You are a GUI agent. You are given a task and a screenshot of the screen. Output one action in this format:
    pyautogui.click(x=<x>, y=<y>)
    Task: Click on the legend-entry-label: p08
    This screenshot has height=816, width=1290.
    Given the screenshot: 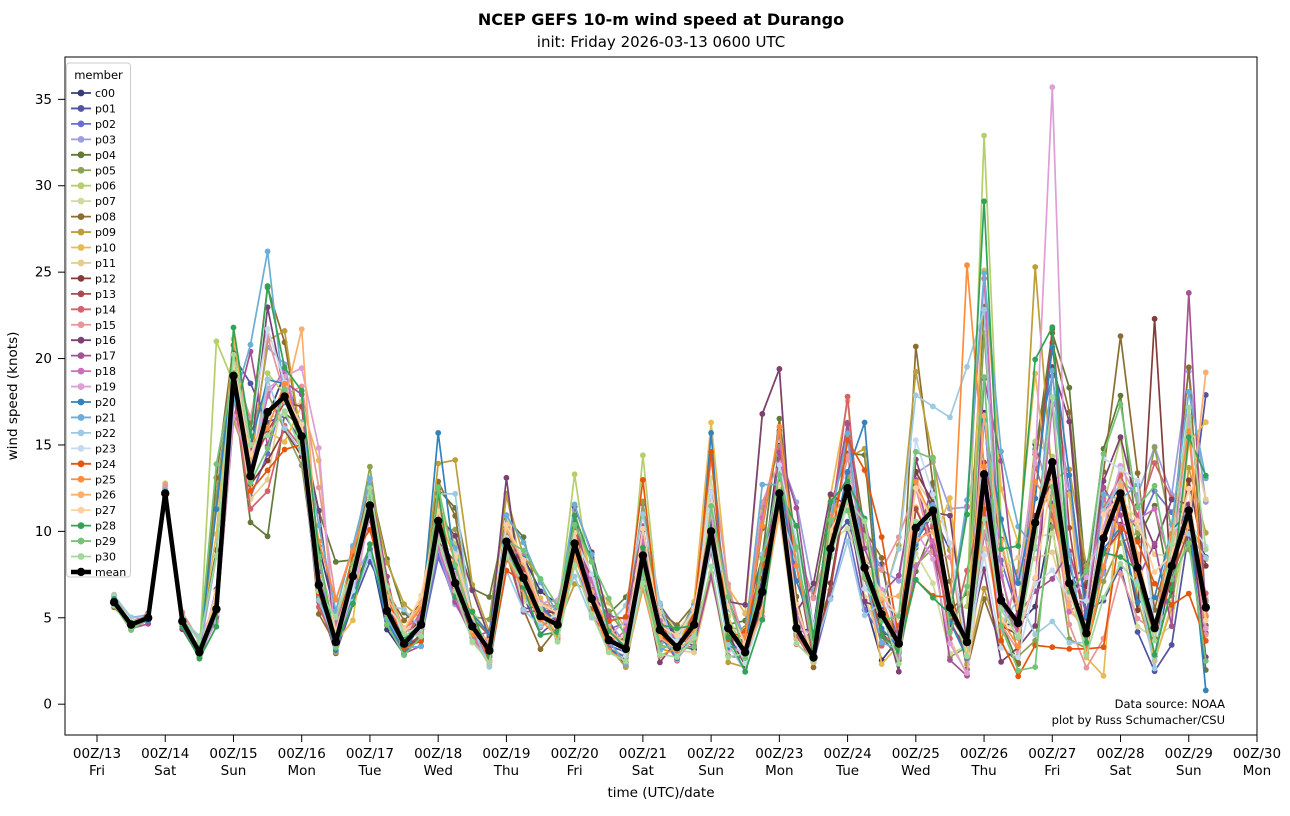 What is the action you would take?
    pyautogui.click(x=105, y=217)
    